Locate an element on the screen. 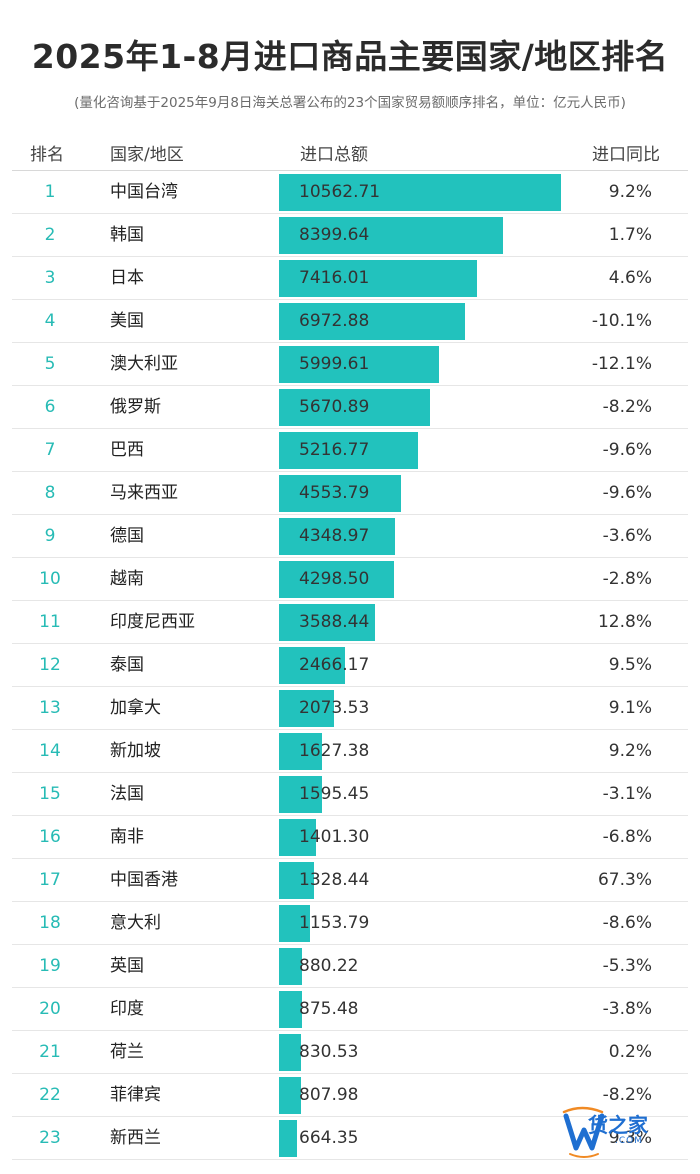  table-row: 15 法国 1595.45 -3.1% is located at coordinates (350, 794).